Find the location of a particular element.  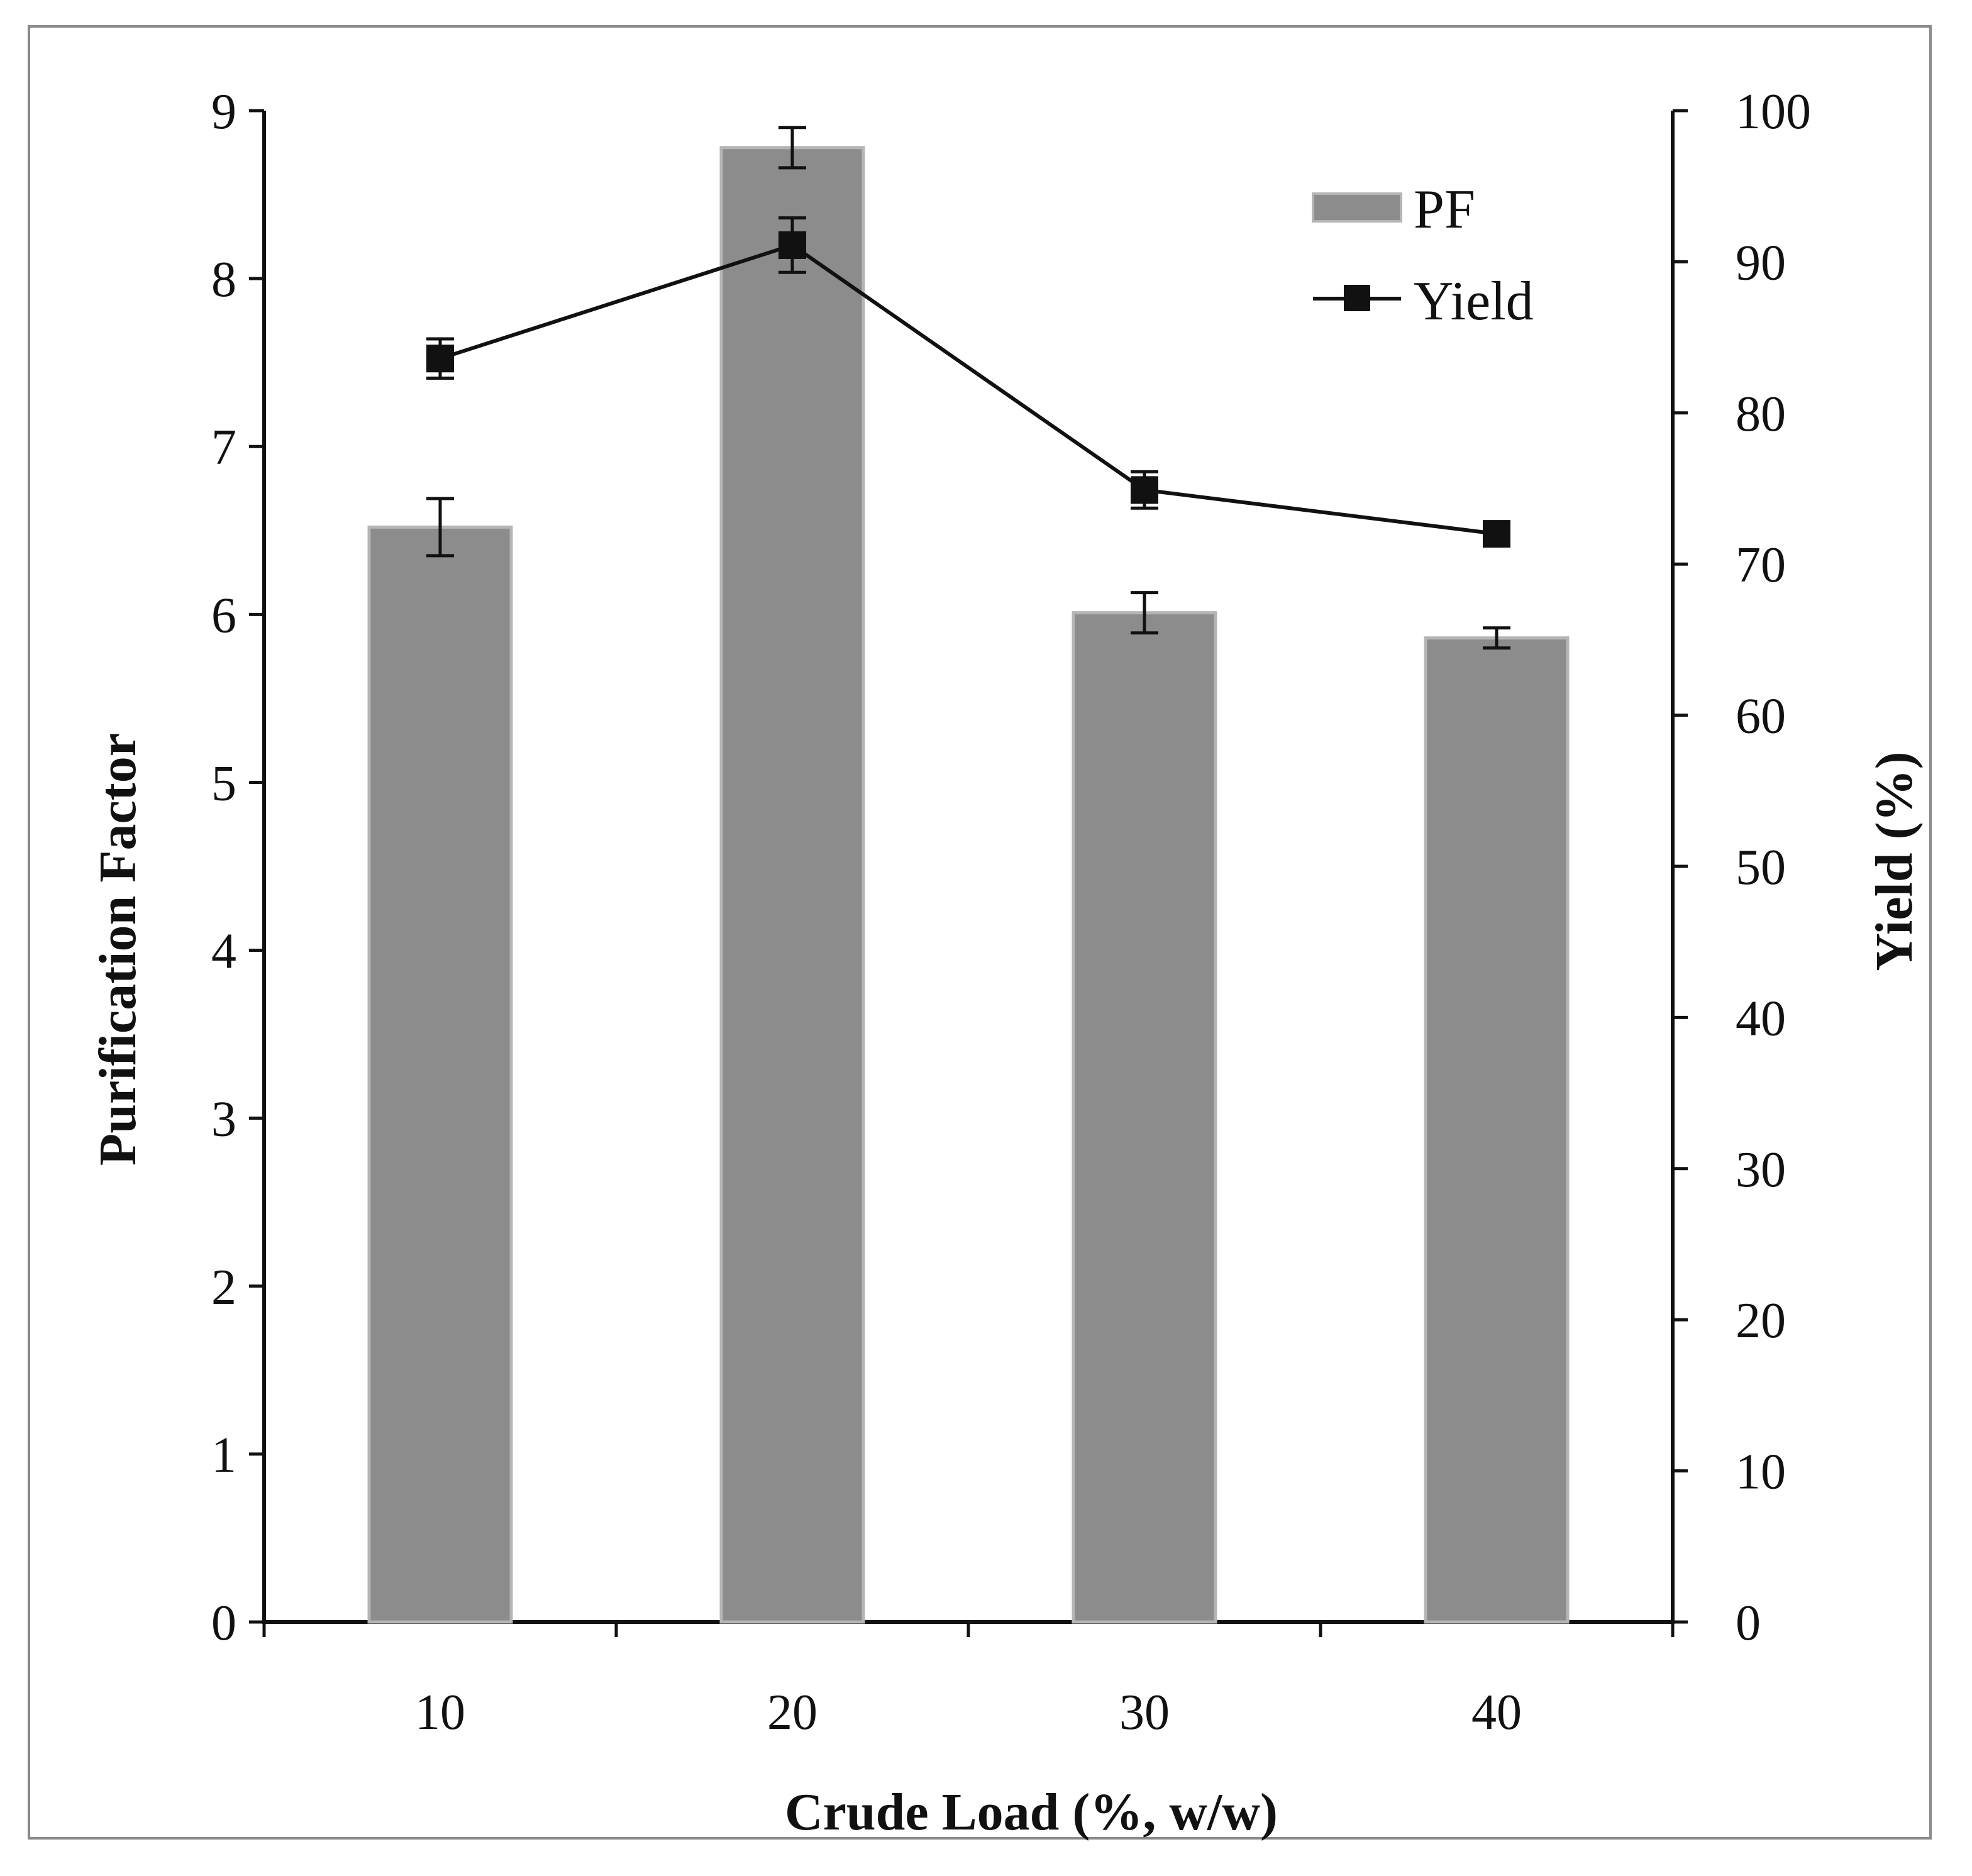

right-tick-label: 50 is located at coordinates (1761, 867).